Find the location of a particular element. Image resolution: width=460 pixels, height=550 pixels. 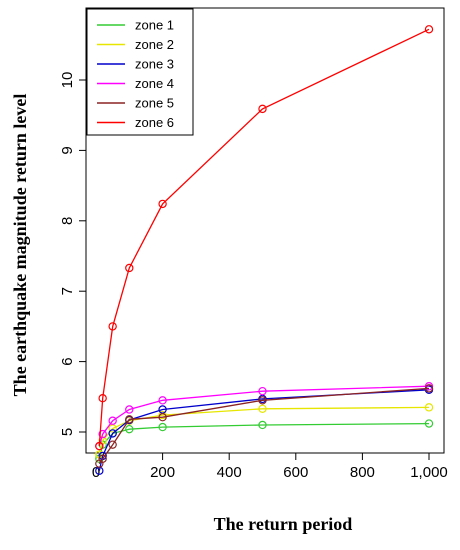

legend: zone 1 zone 2 zone 3 zone 4 zone 5 zone 6 is located at coordinates (140, 72).